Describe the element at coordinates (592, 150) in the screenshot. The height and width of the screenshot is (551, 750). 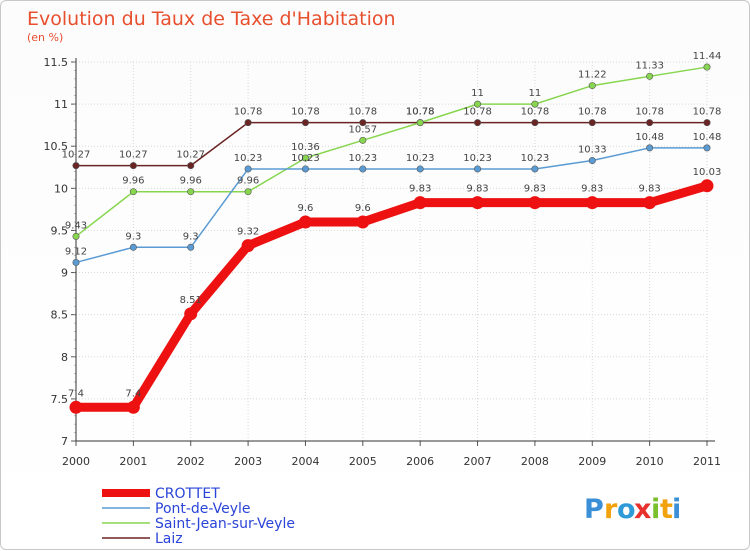
I see `data-label: 10.33` at that location.